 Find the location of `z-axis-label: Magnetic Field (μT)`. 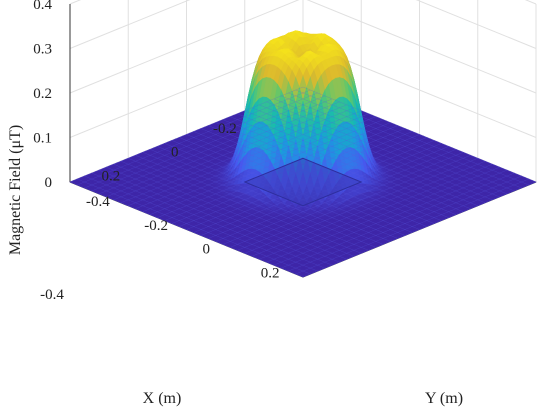

z-axis-label: Magnetic Field (μT) is located at coordinates (15, 190).